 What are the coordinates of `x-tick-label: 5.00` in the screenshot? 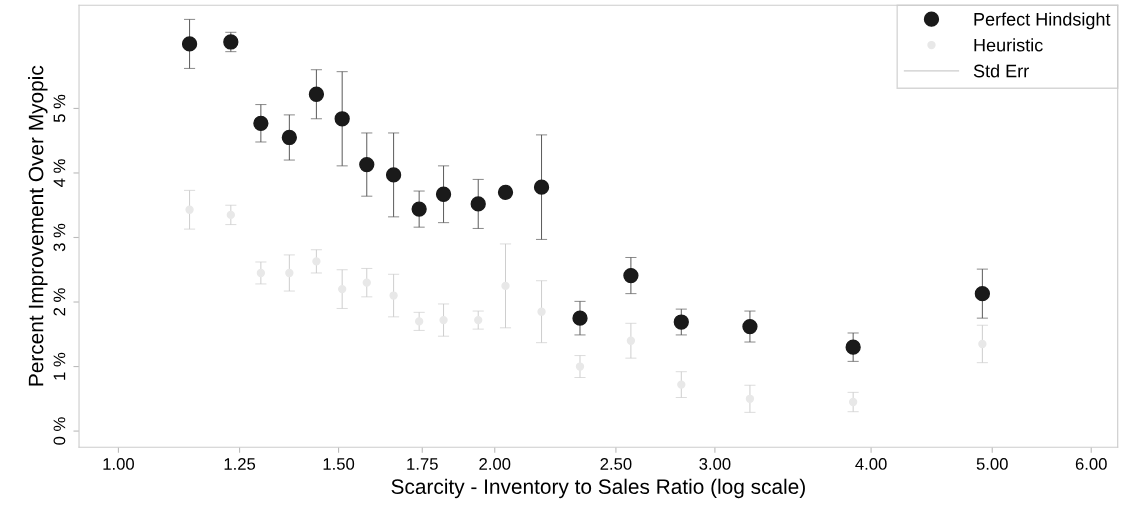 It's located at (992, 464).